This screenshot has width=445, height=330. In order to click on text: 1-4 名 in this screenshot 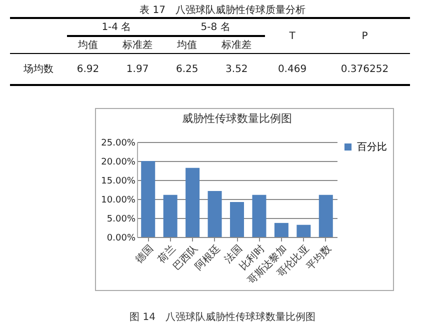, I will do `click(116, 27)`.